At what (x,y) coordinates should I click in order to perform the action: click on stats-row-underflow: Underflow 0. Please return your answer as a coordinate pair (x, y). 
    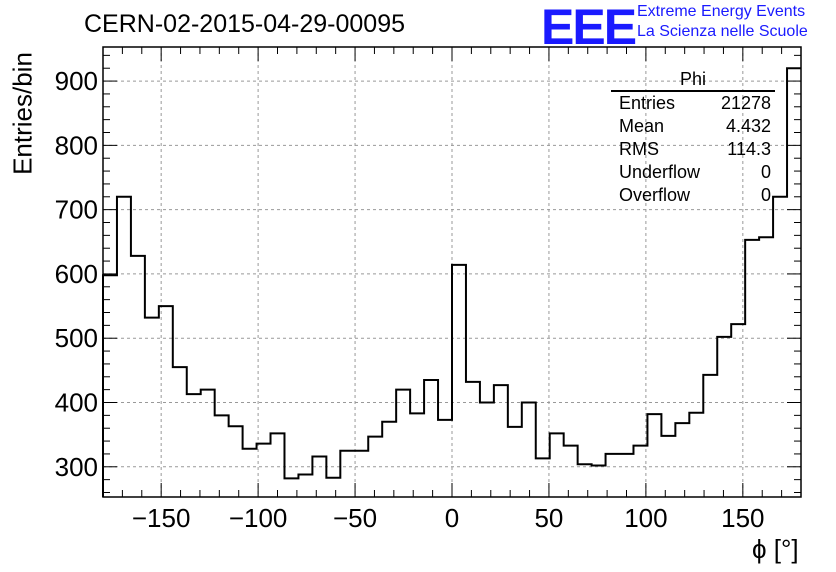
    Looking at the image, I should click on (693, 172).